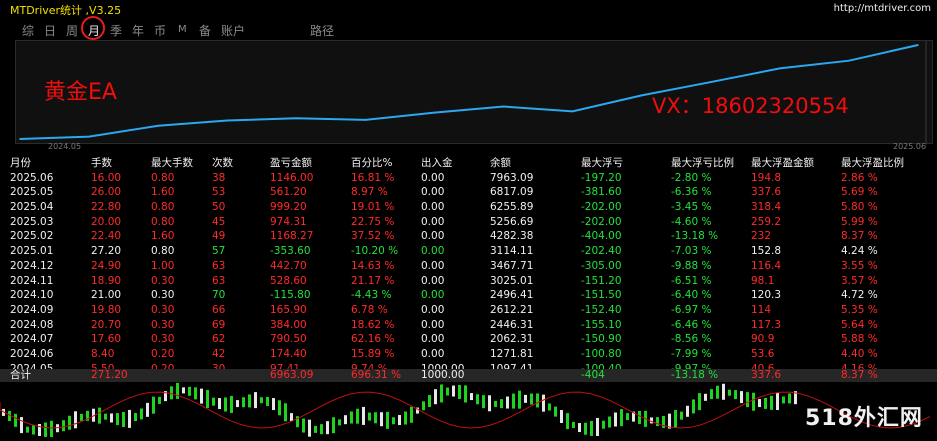 The height and width of the screenshot is (441, 937). I want to click on watermark-logo: 518外汇网, so click(864, 418).